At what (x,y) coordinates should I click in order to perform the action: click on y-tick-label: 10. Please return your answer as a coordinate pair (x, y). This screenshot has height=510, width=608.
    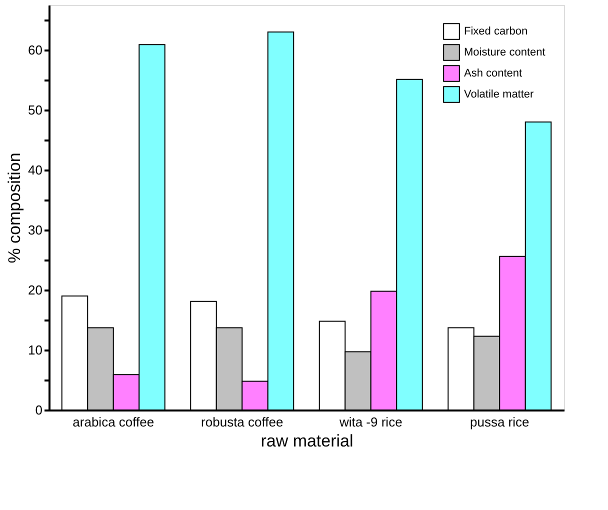
    Looking at the image, I should click on (35, 350).